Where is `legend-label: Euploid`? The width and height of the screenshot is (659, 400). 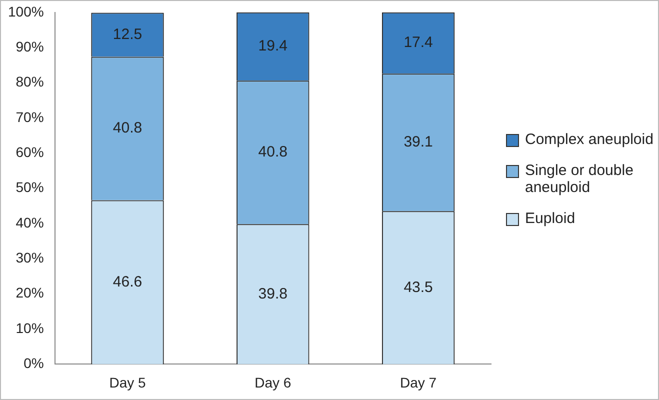 legend-label: Euploid is located at coordinates (550, 218).